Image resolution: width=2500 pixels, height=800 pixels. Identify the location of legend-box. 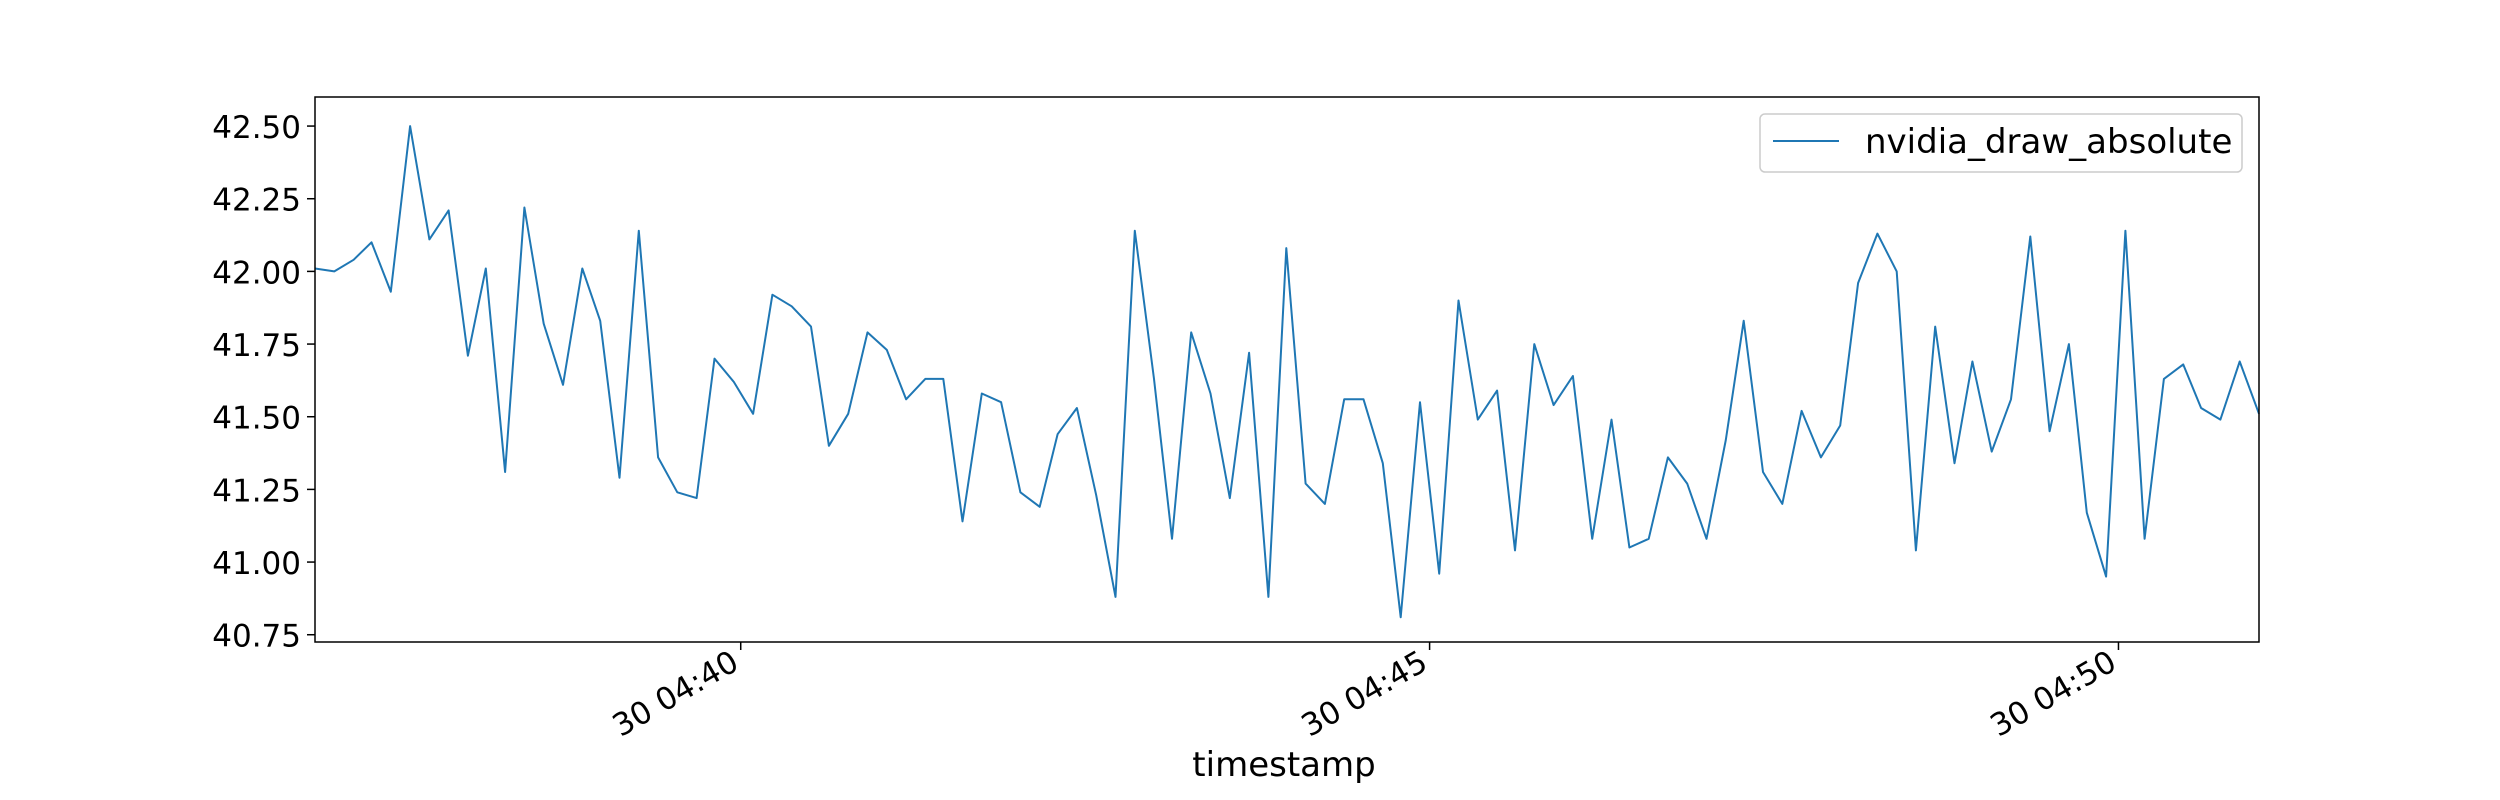
(2001, 143).